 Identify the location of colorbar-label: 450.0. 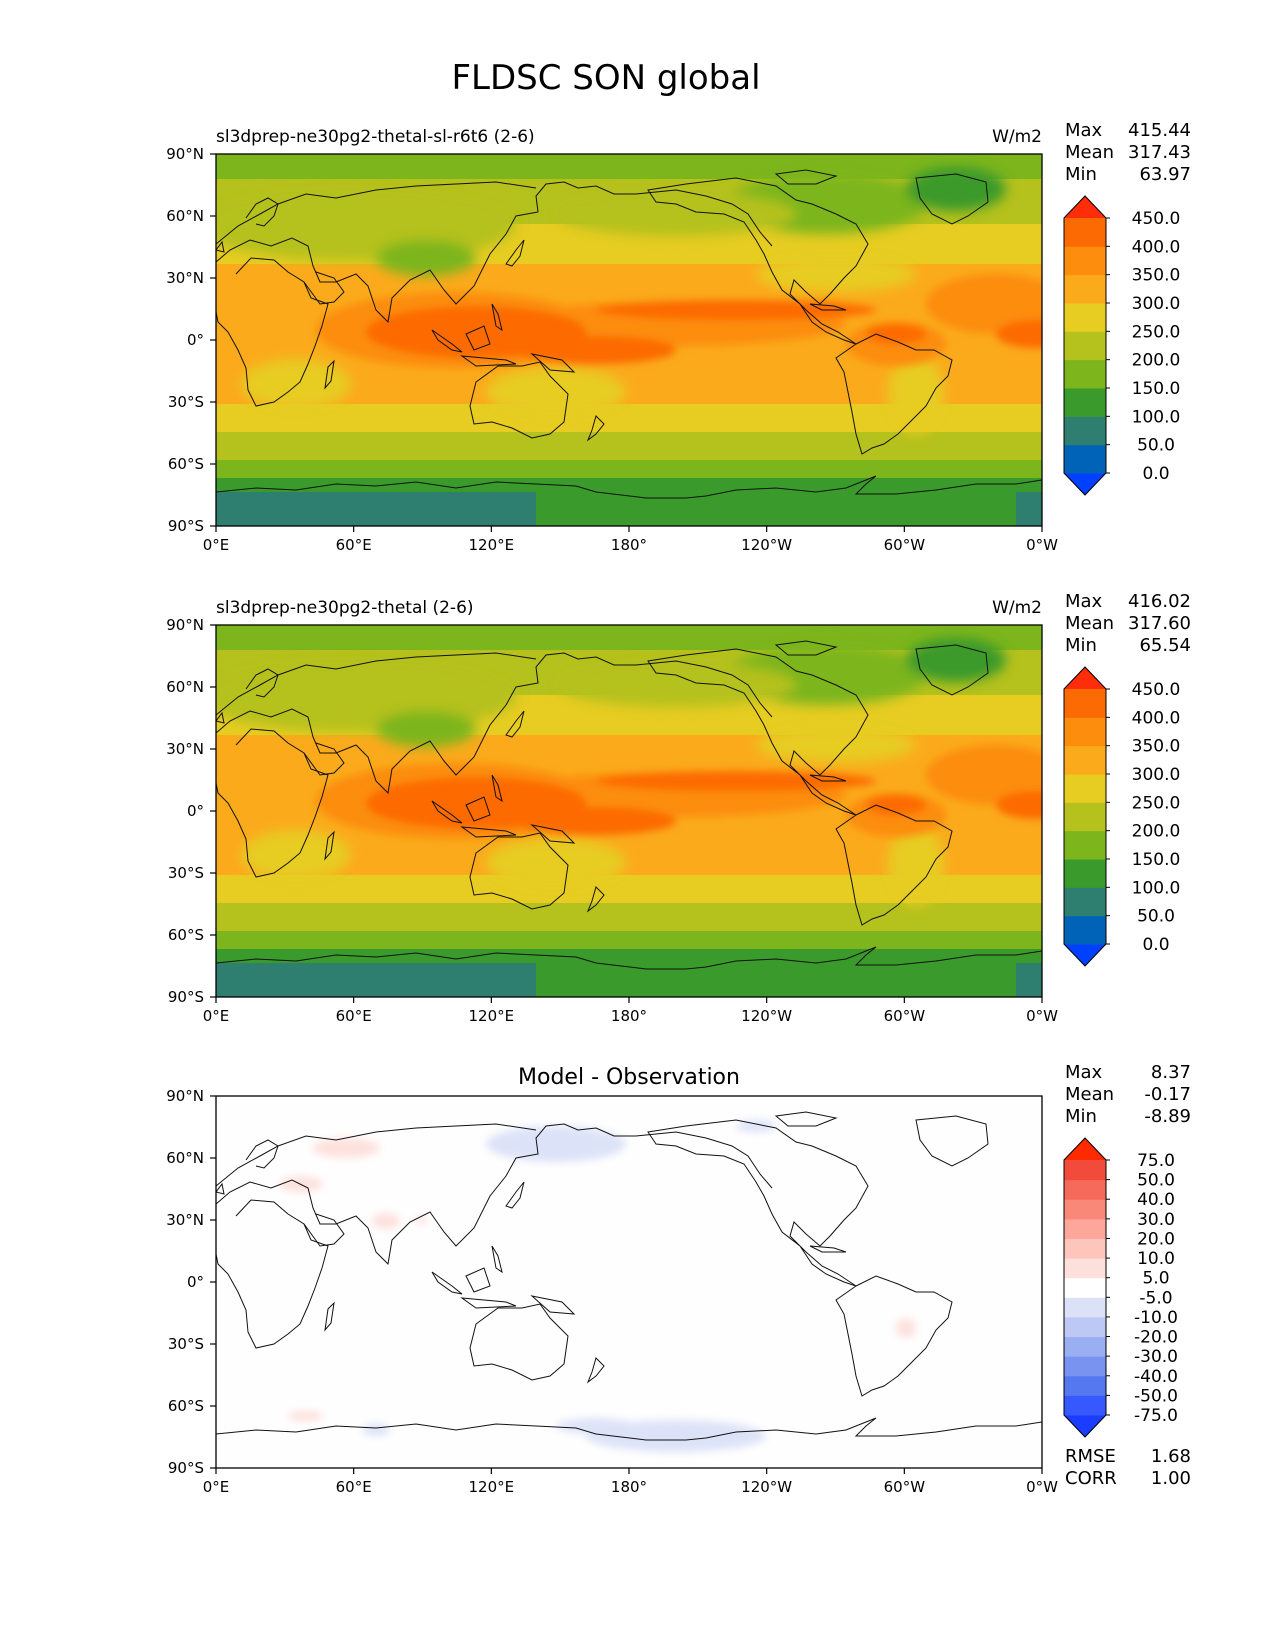
(1156, 219).